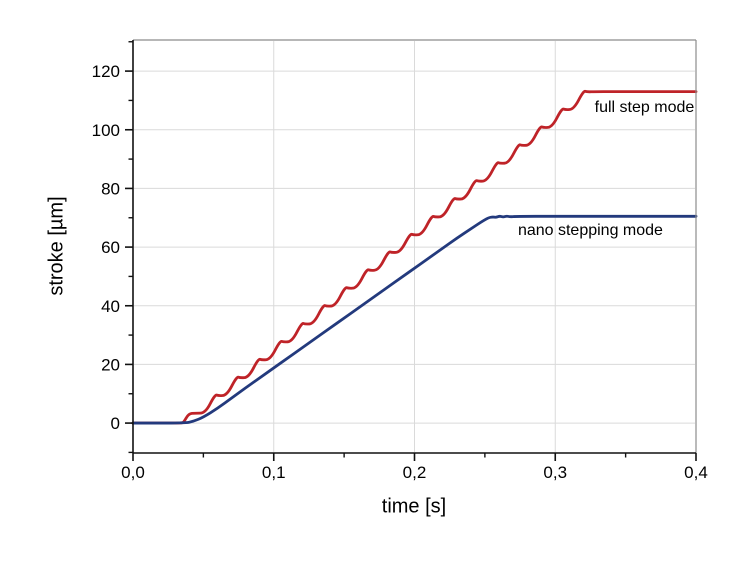  Describe the element at coordinates (110, 306) in the screenshot. I see `y-tick-label: 40` at that location.